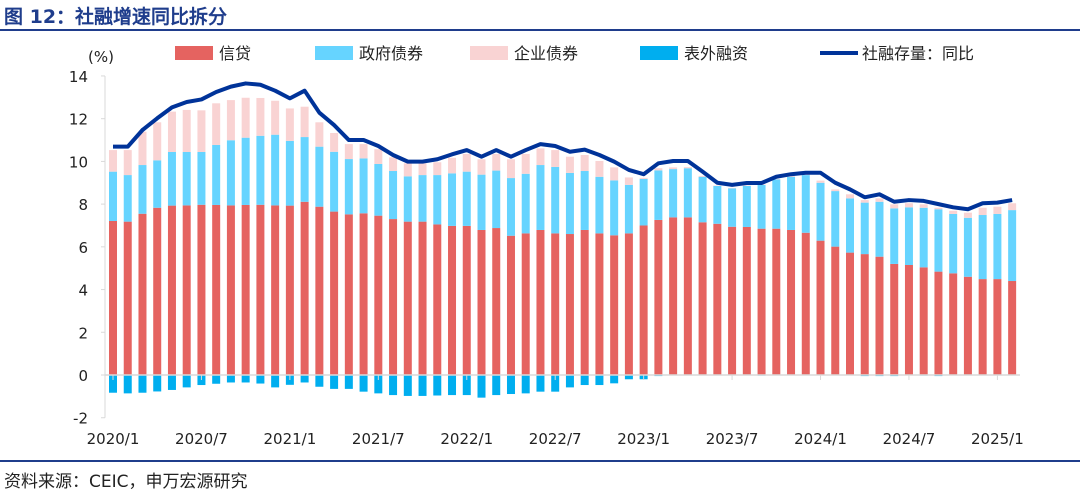 Image resolution: width=1080 pixels, height=492 pixels. I want to click on y-axis-unit: (%), so click(101, 57).